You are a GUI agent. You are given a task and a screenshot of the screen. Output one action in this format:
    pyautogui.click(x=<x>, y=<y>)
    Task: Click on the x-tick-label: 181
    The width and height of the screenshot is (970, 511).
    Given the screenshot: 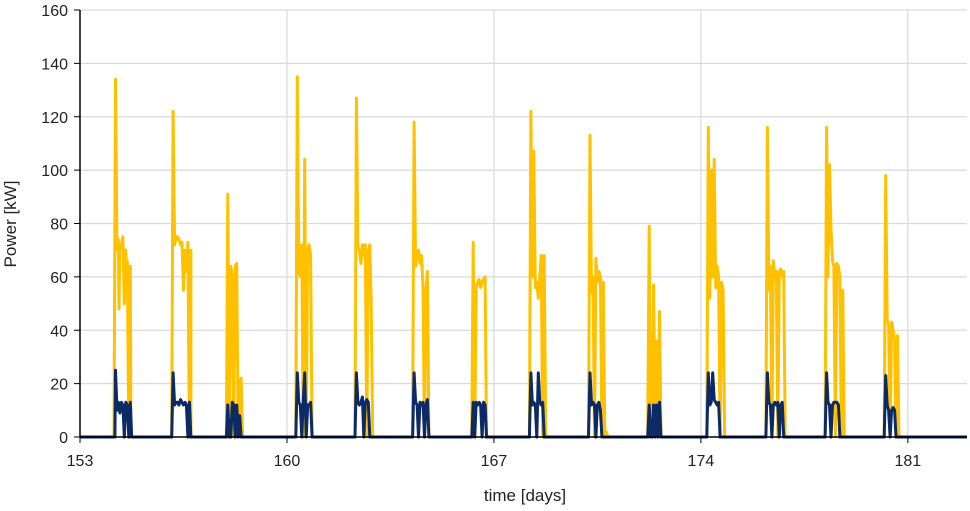 What is the action you would take?
    pyautogui.click(x=908, y=461)
    